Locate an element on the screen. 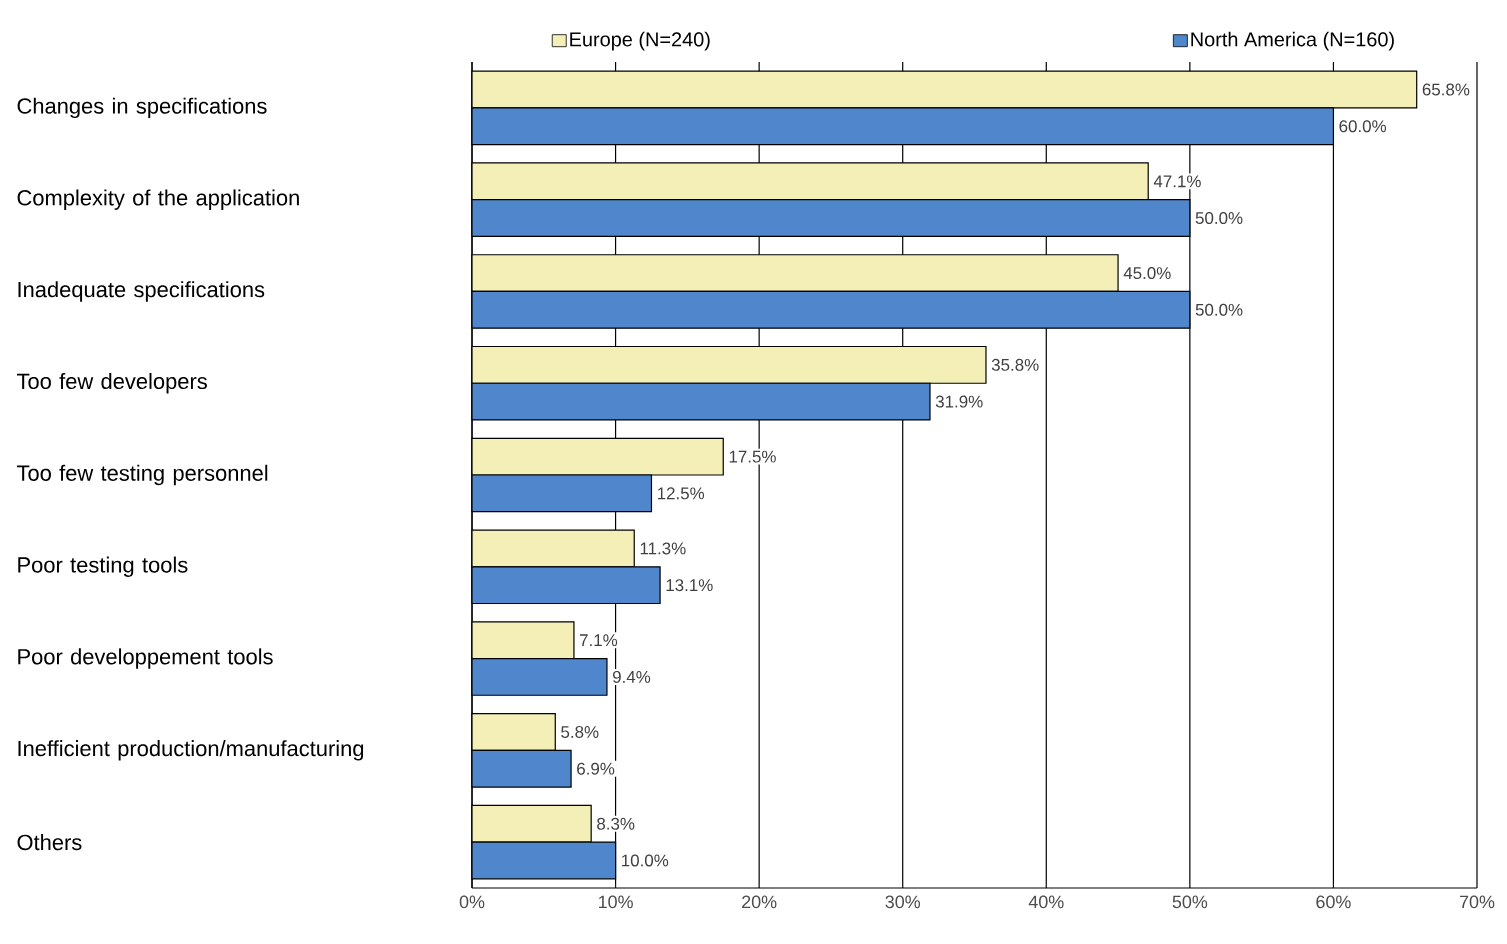  data-label: 8.3% is located at coordinates (616, 823).